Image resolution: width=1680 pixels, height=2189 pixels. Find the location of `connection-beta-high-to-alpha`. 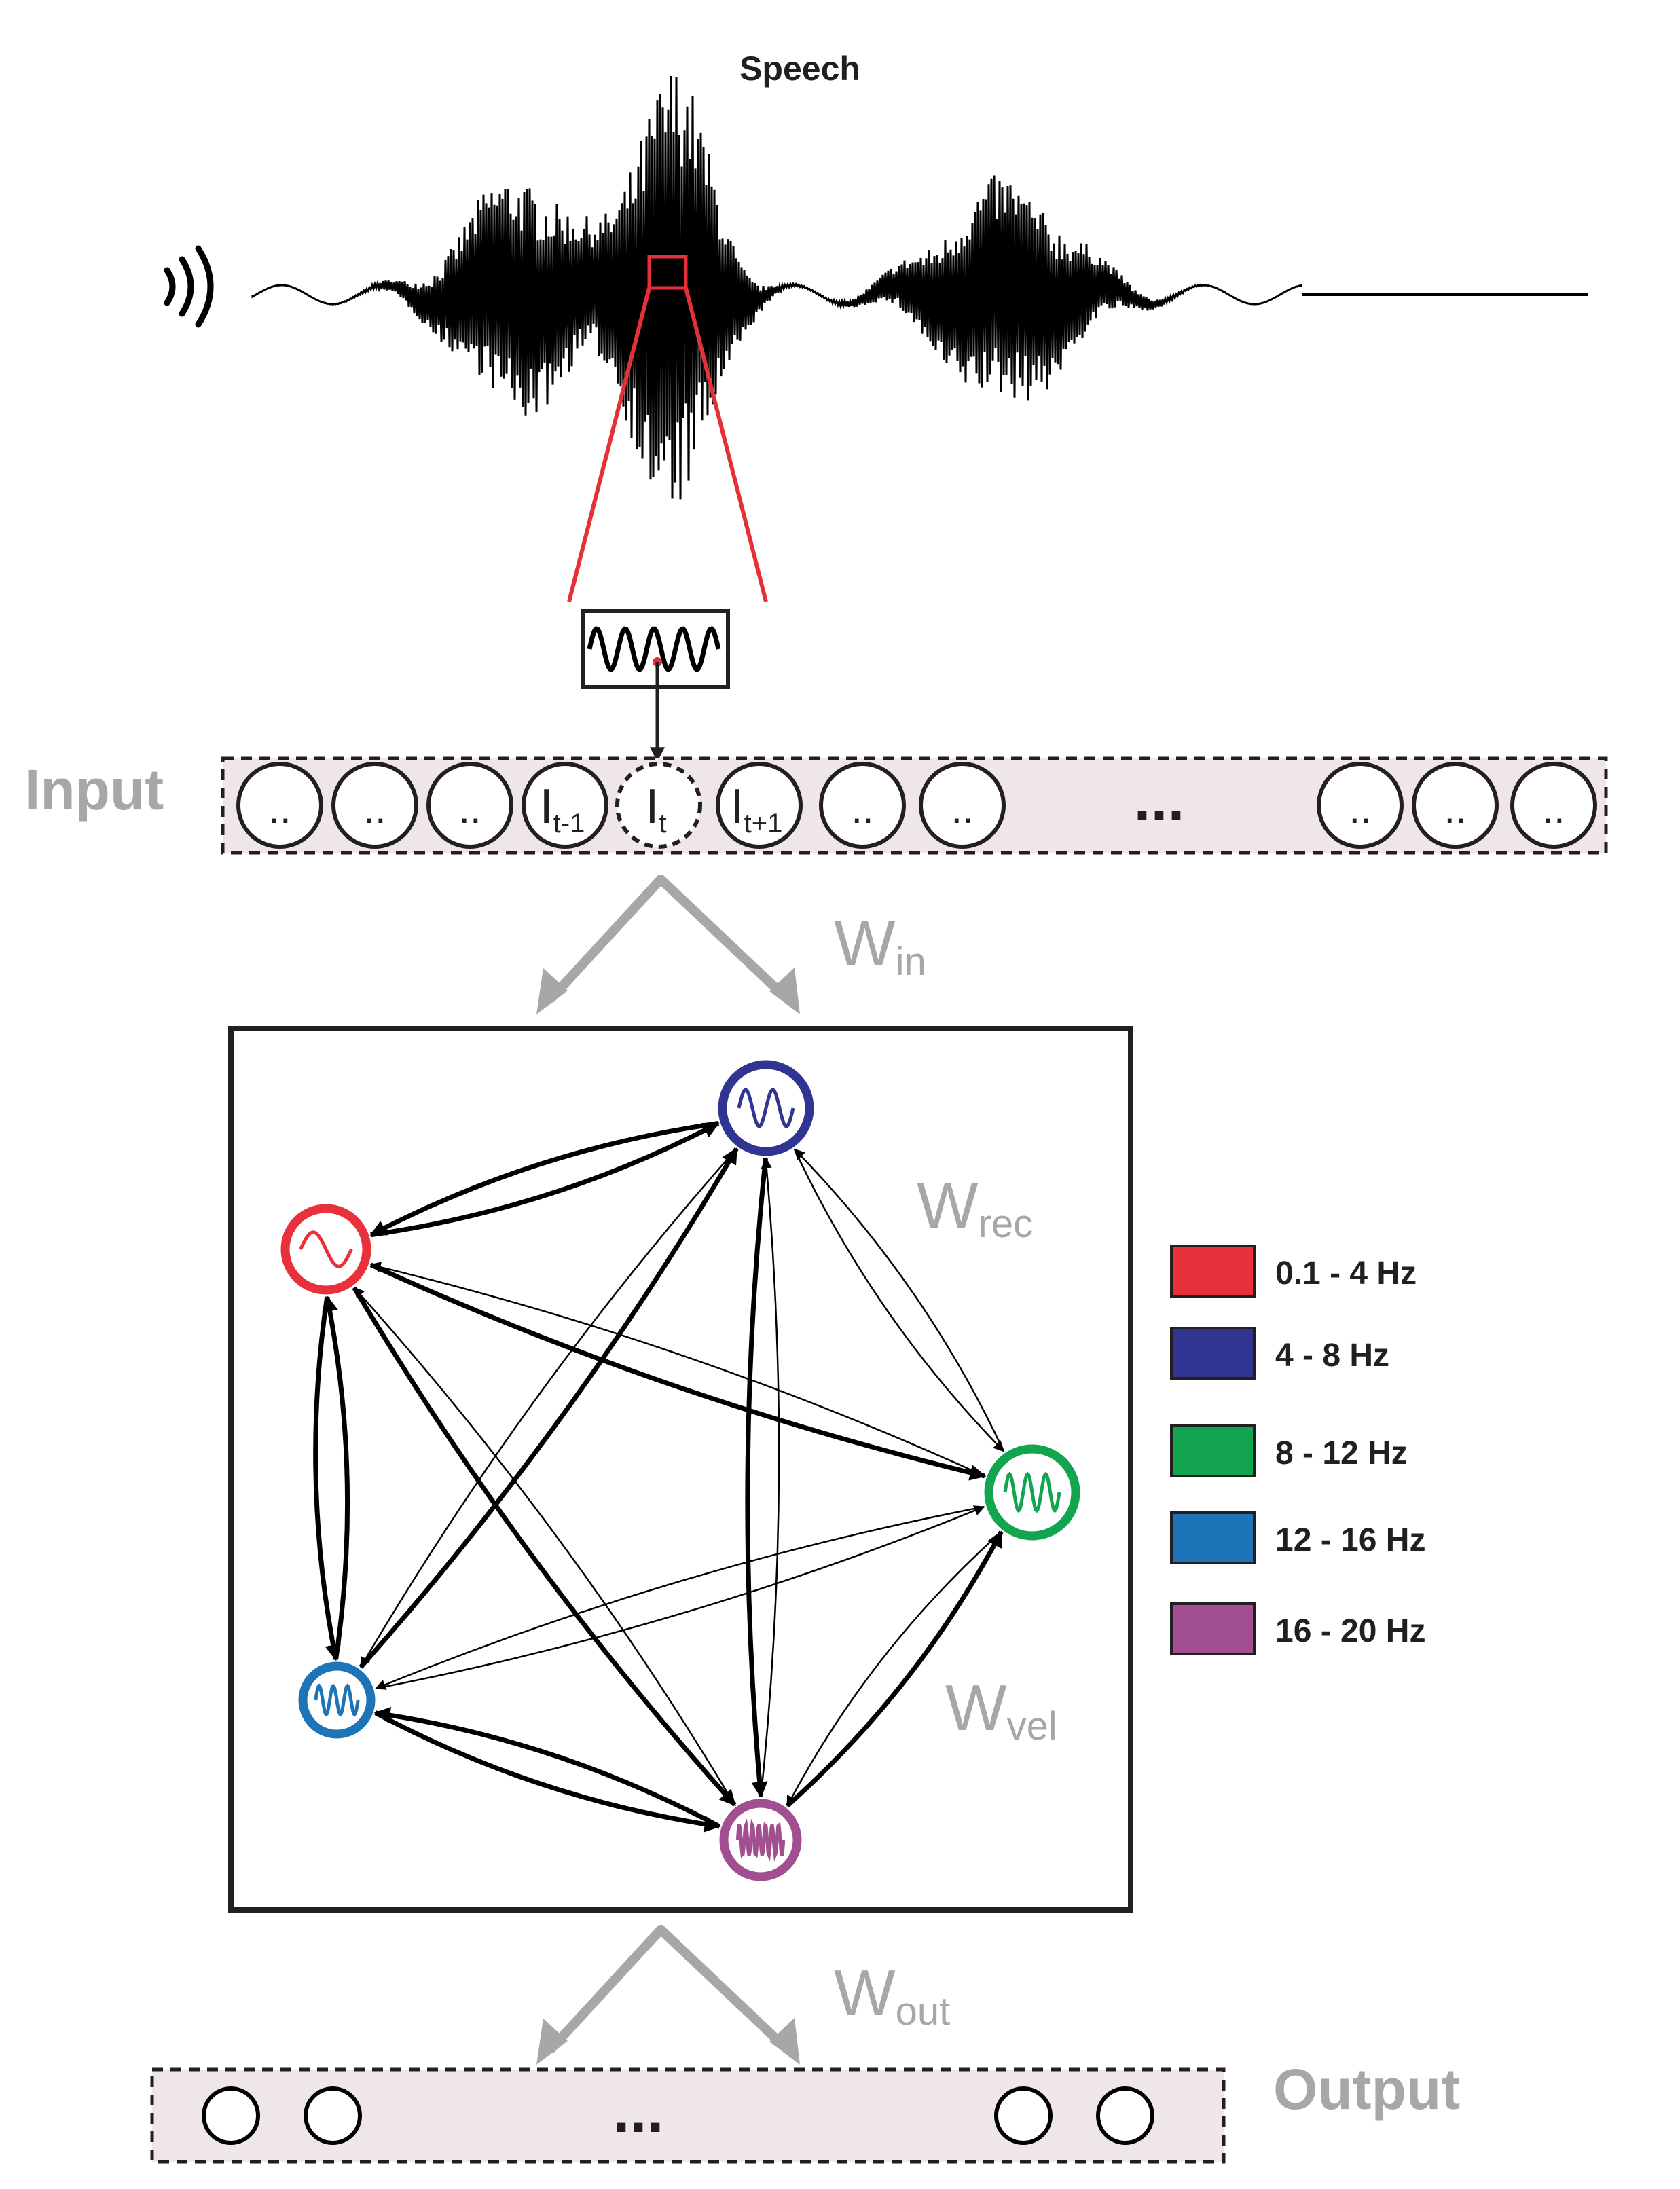

connection-beta-high-to-alpha is located at coordinates (895, 1669).